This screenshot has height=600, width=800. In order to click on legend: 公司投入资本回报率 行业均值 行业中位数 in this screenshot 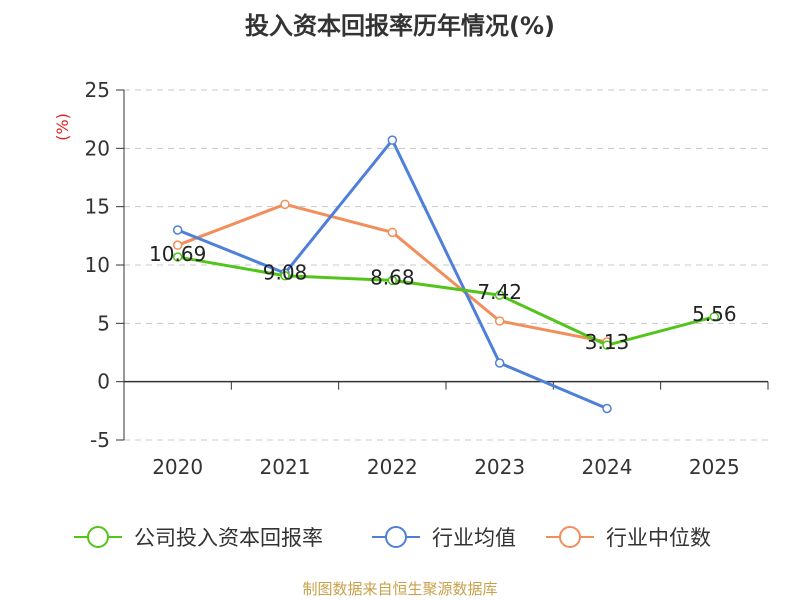, I will do `click(392, 538)`.